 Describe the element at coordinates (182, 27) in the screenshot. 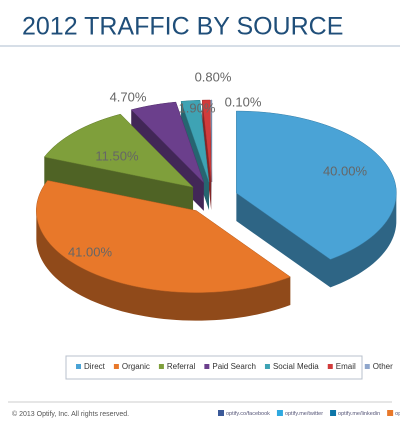

I see `chart-title: 2012 TRAFFIC BY SOURCE` at that location.